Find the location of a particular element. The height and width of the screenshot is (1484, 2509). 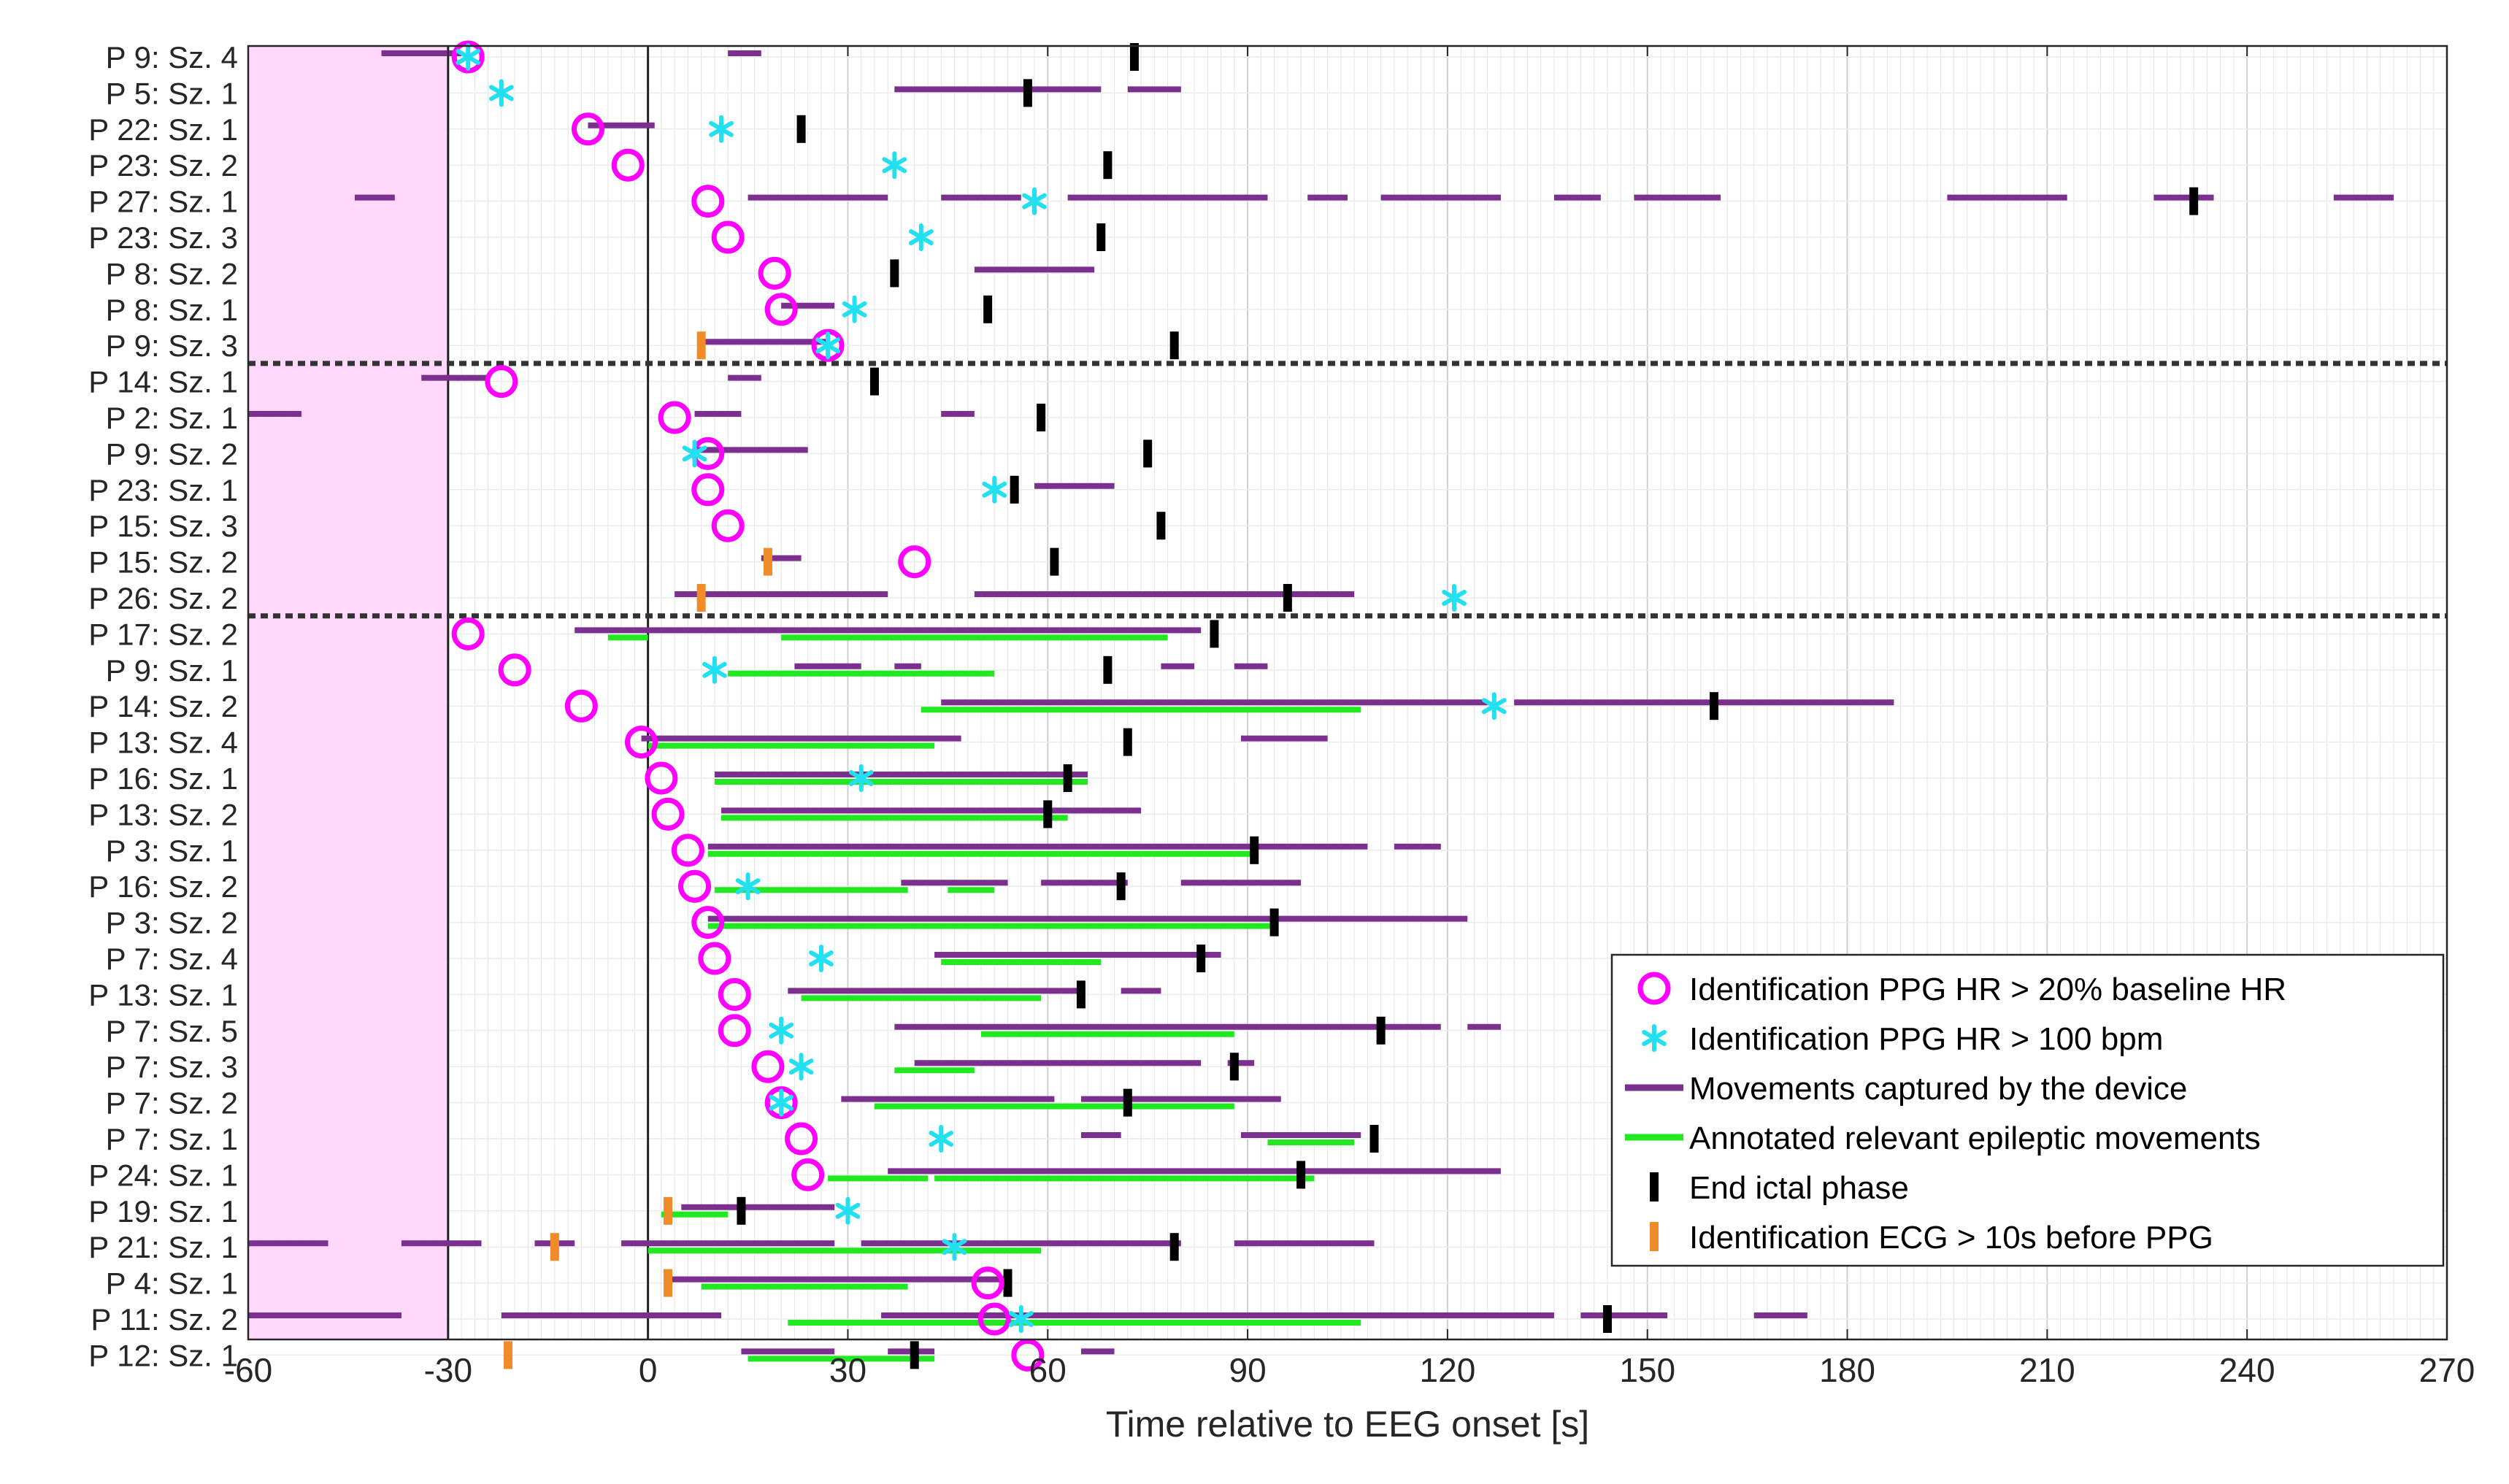

x-tick-label: 150 is located at coordinates (1647, 1370).